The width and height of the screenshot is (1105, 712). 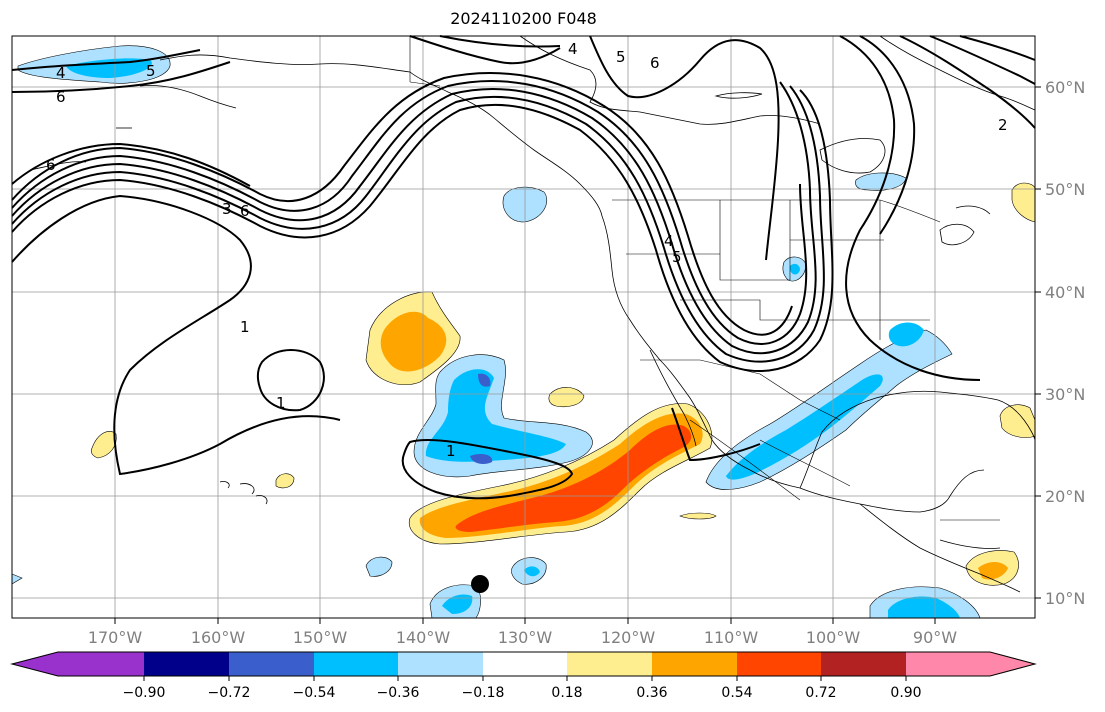 I want to click on colorbar-tick-label: 0.90, so click(x=905, y=693).